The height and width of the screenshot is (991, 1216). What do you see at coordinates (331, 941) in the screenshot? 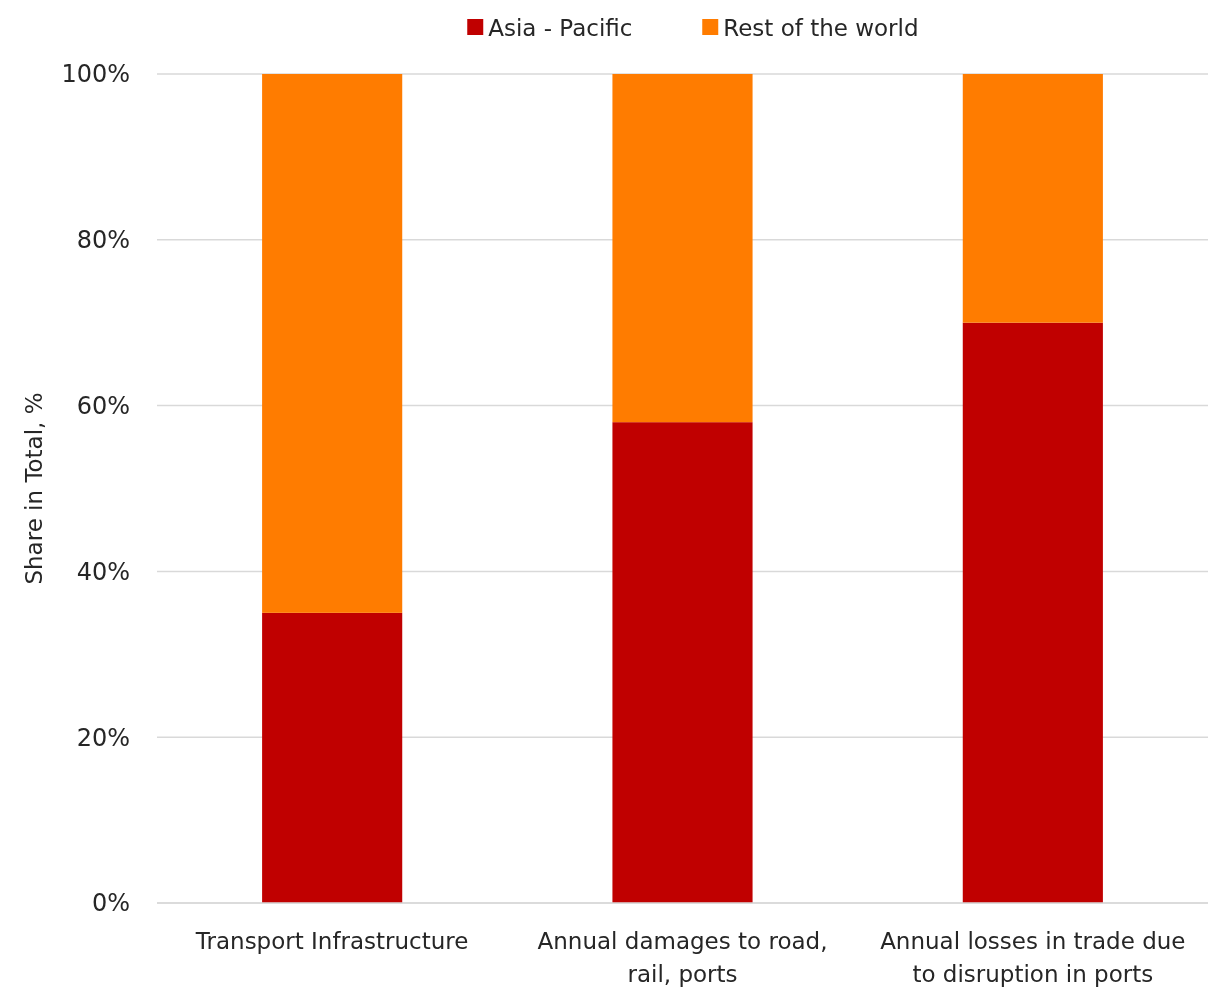
I see `x-tick-label: Transport Infrastructure` at bounding box center [331, 941].